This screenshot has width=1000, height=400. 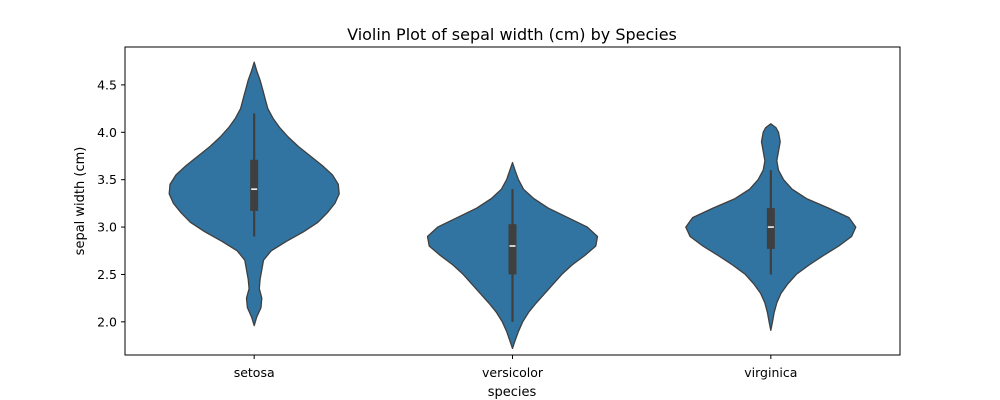 I want to click on x-tick-label: versicolor, so click(x=513, y=372).